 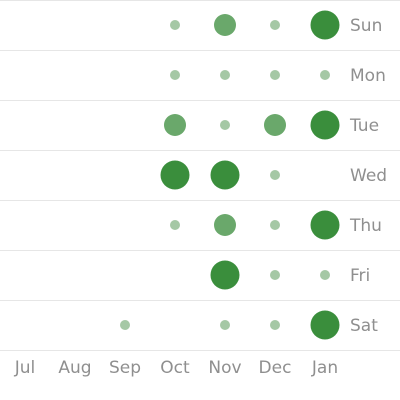 I want to click on month-label: Jul, so click(x=25, y=368).